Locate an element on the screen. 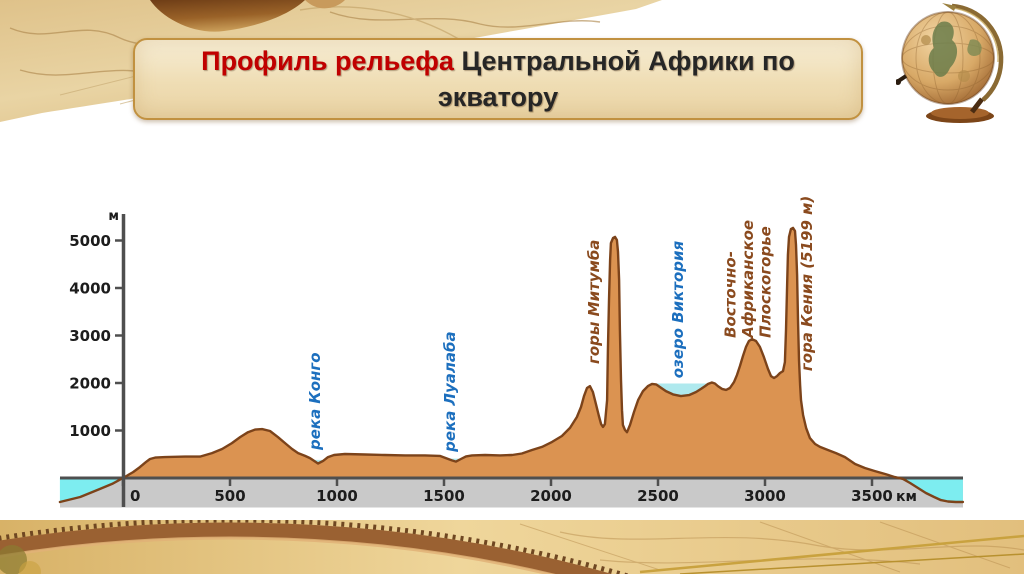 This screenshot has height=574, width=1024. x-tick-label: 500 is located at coordinates (229, 496).